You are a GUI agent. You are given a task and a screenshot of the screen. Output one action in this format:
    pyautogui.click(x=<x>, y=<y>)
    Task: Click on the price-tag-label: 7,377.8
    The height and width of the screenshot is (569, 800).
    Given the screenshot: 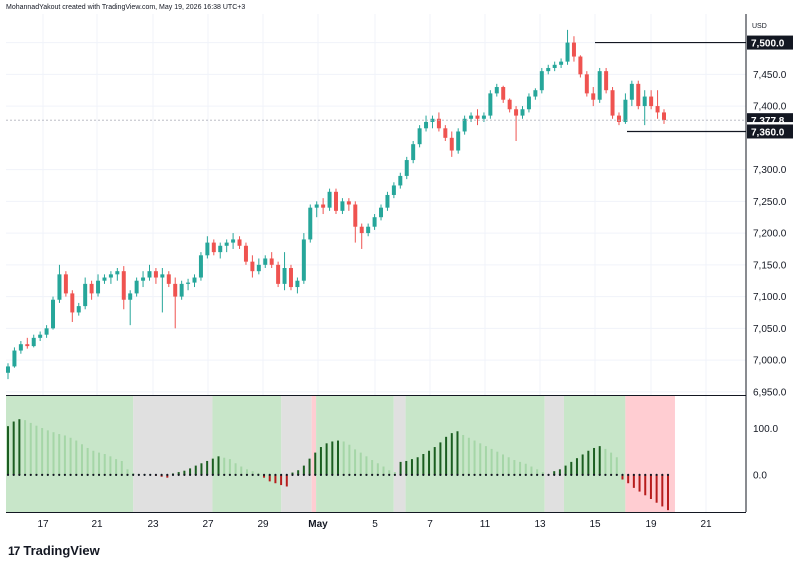 What is the action you would take?
    pyautogui.click(x=768, y=121)
    